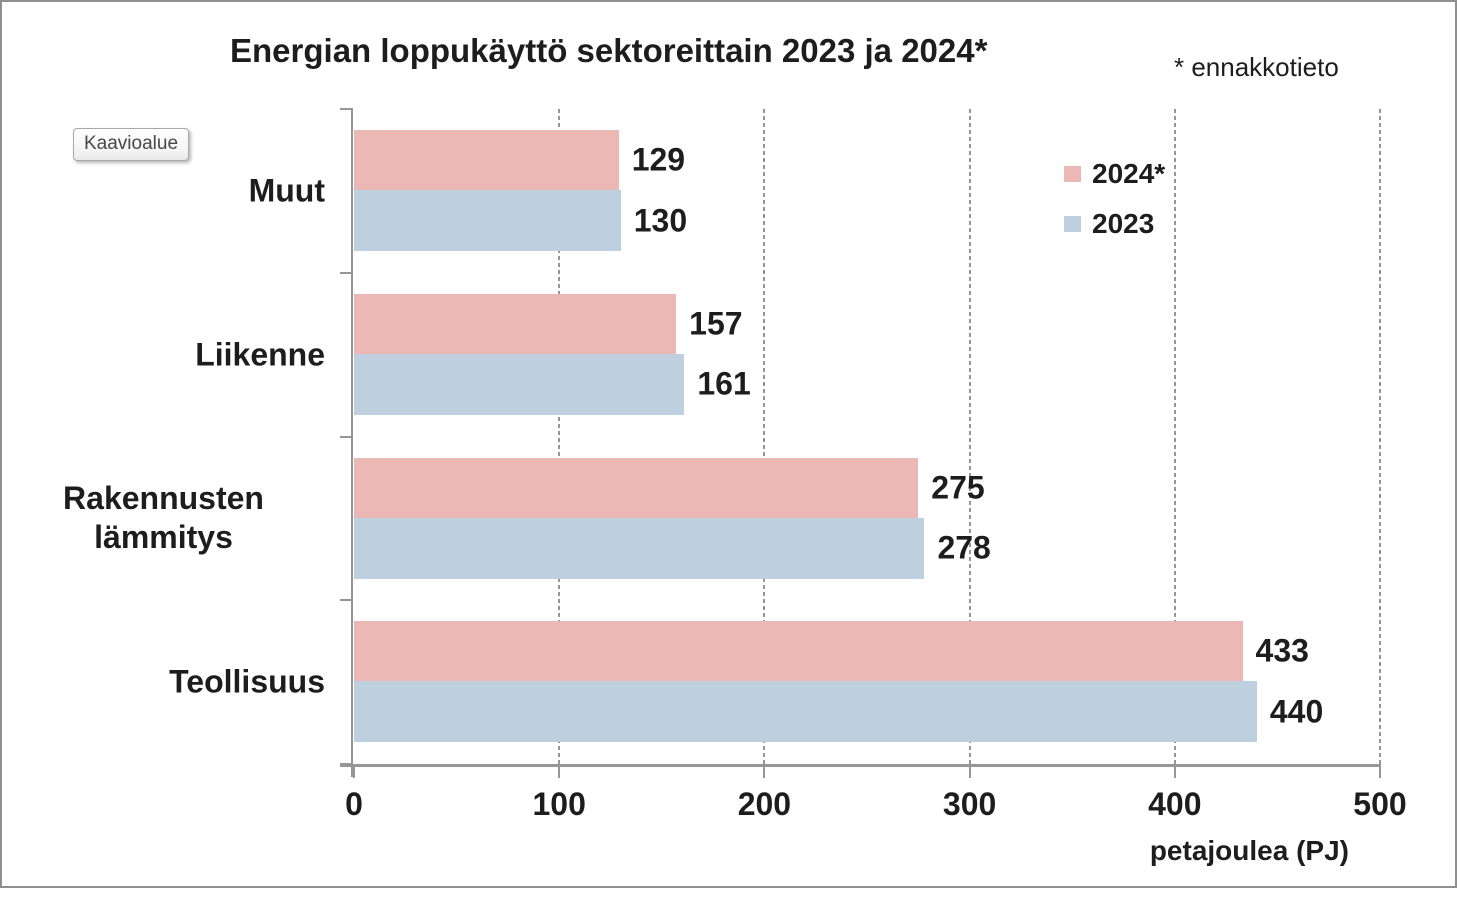 The height and width of the screenshot is (897, 1458). What do you see at coordinates (1249, 850) in the screenshot?
I see `x-axis-title: petajoulea (PJ)` at bounding box center [1249, 850].